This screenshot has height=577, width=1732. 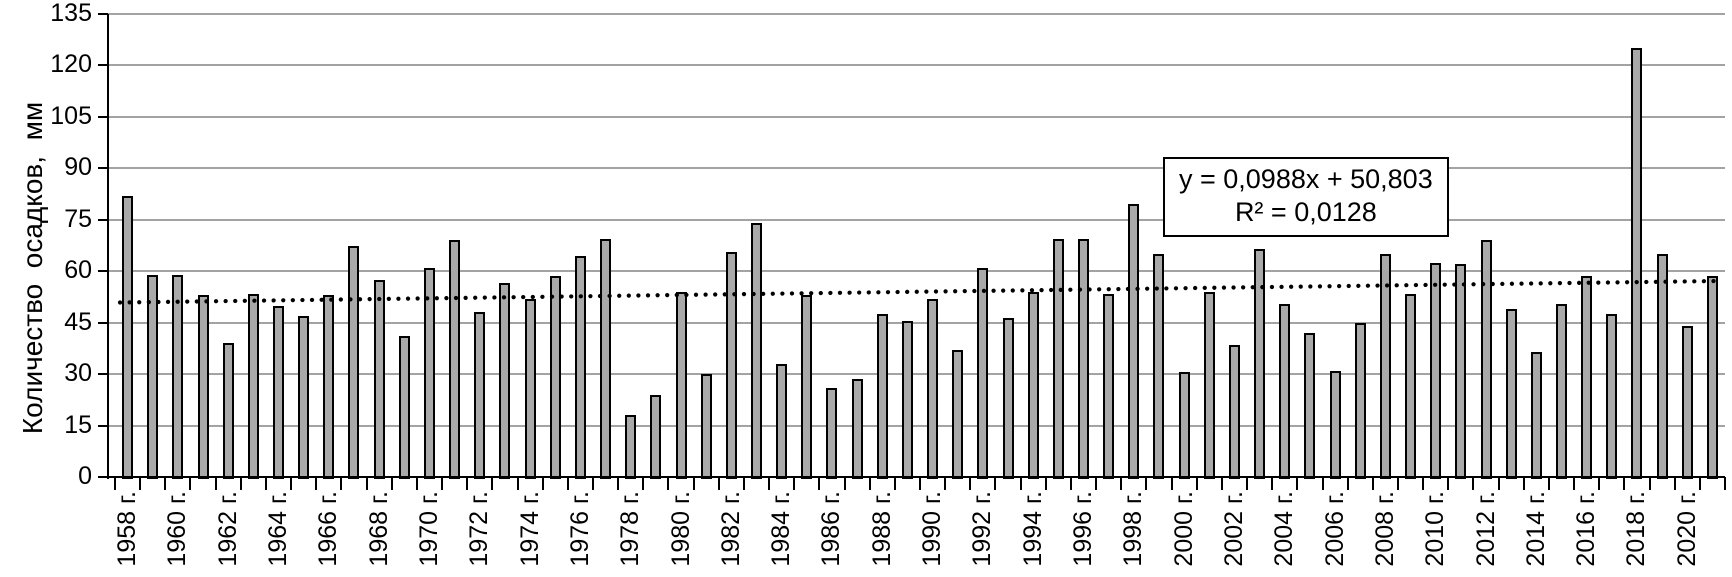 What do you see at coordinates (630, 529) in the screenshot?
I see `x-axis-label-1978: 1978 г.` at bounding box center [630, 529].